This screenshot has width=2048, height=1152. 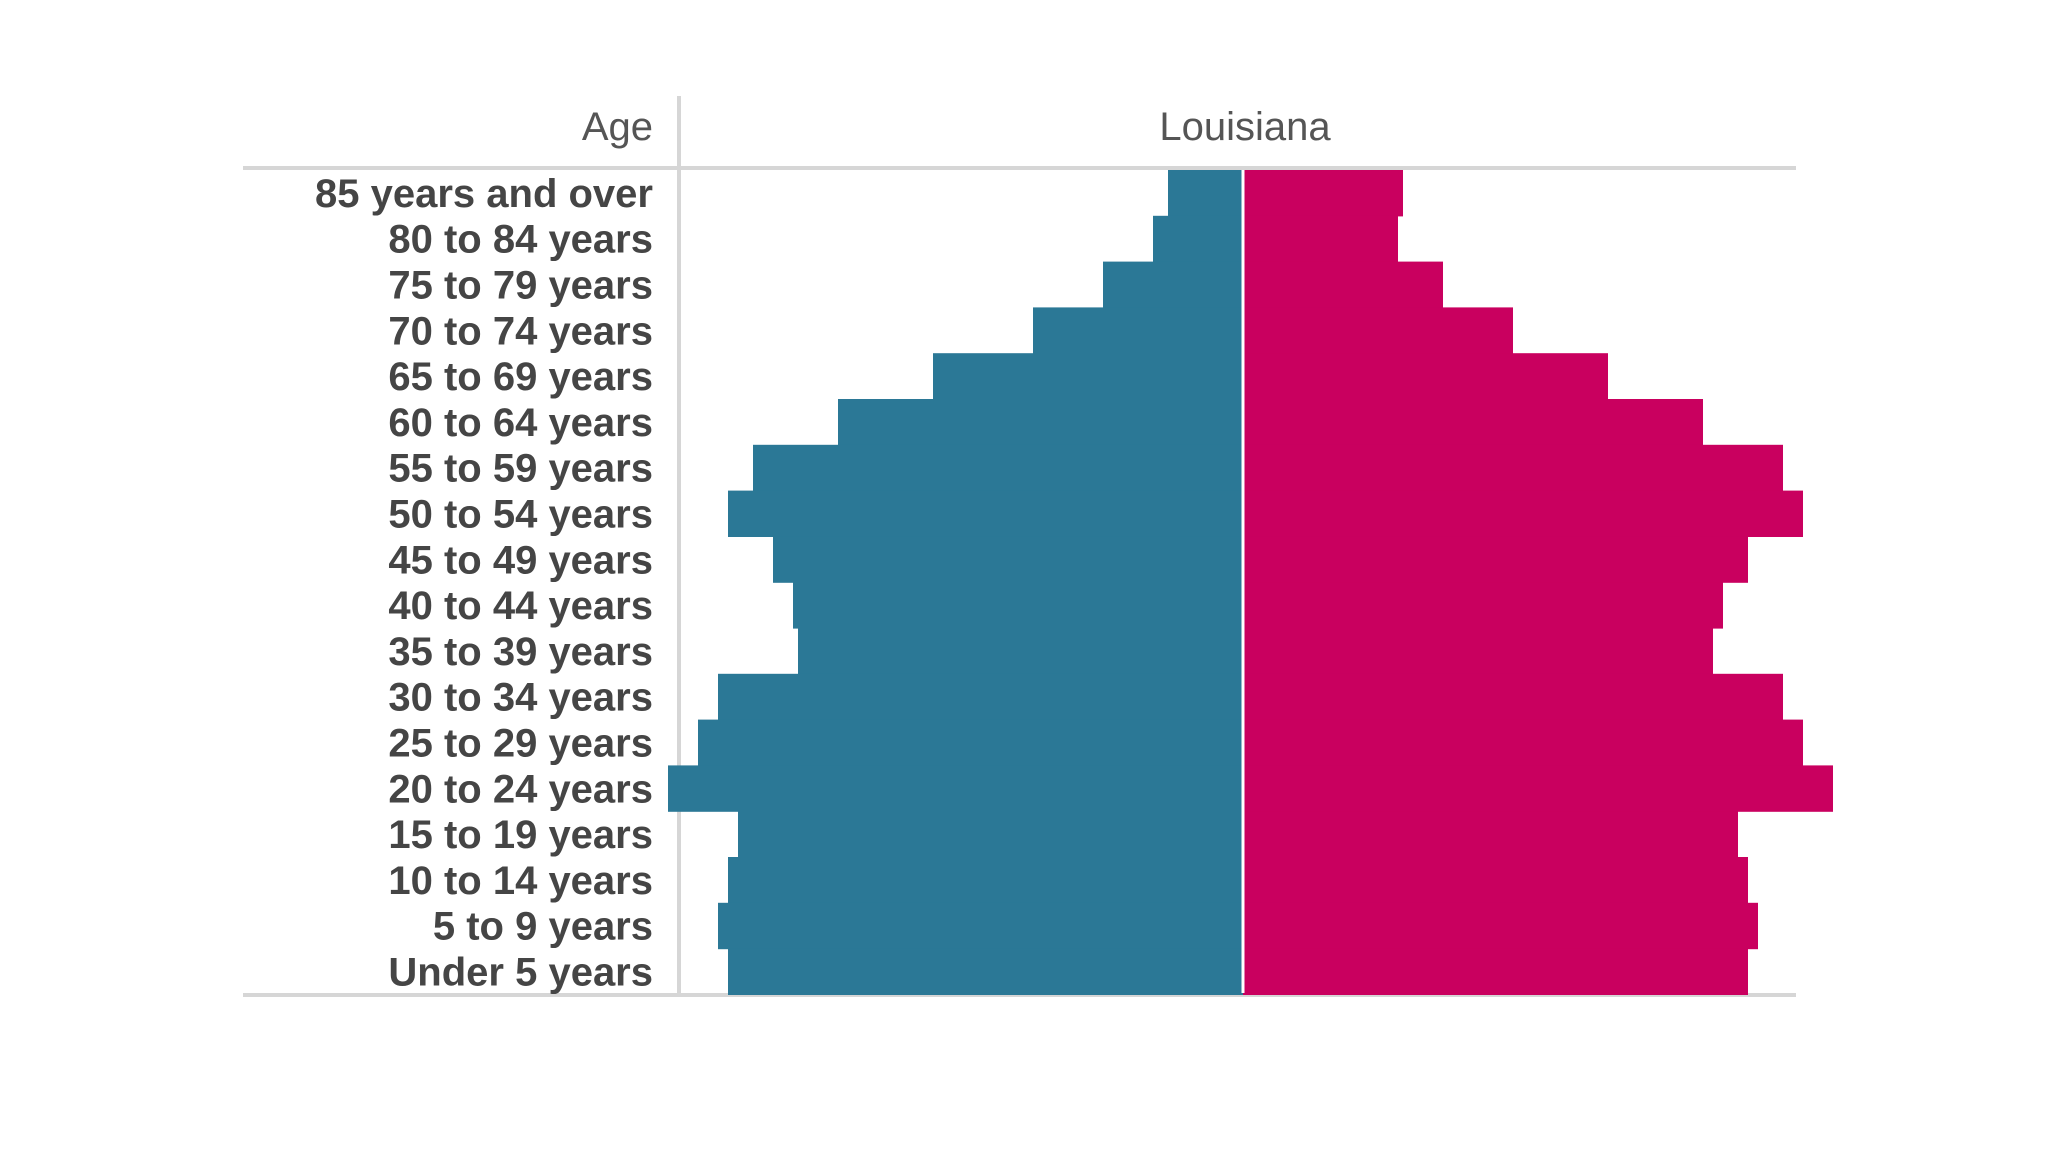 What do you see at coordinates (520, 744) in the screenshot?
I see `age-label-25-to-29-years: 25 to 29 years` at bounding box center [520, 744].